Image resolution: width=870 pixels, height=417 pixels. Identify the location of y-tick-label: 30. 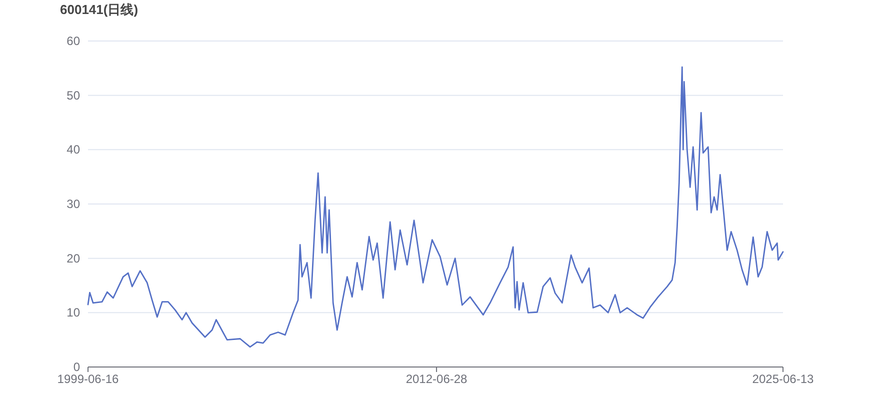
(73, 204).